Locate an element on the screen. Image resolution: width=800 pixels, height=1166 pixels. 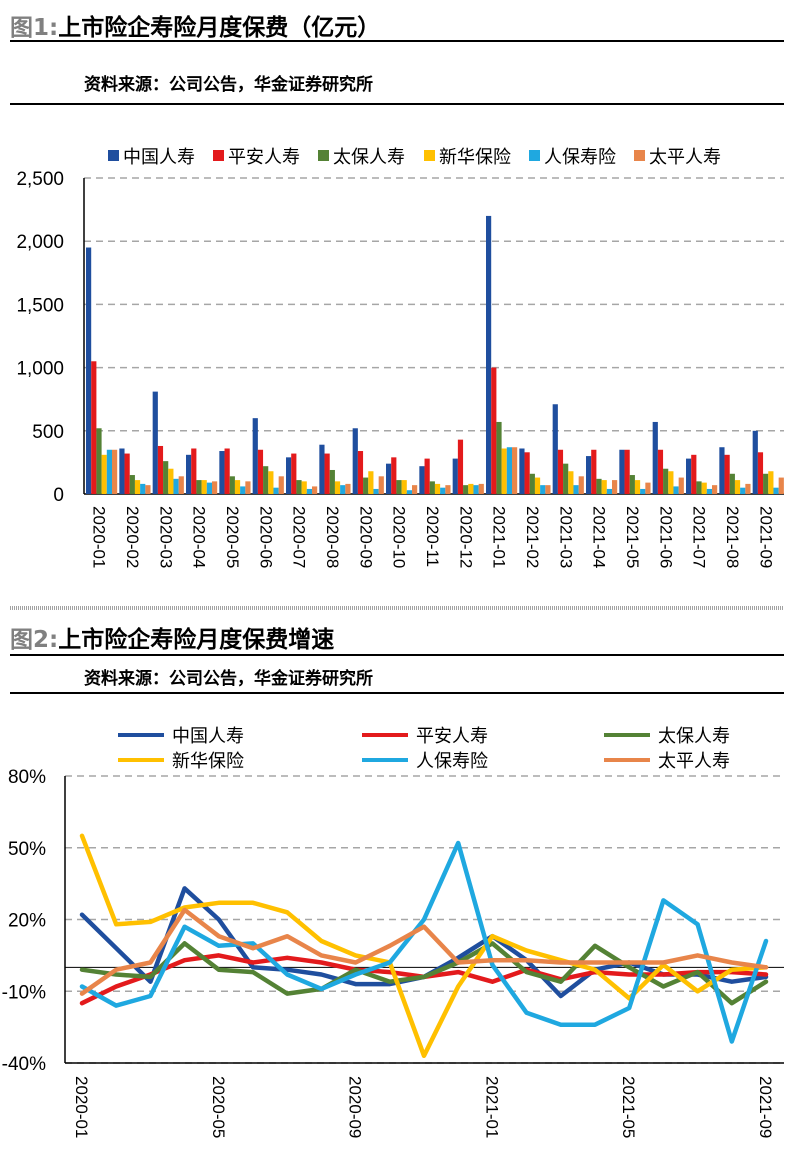
x-tick-label: 2020-02 is located at coordinates (132, 537).